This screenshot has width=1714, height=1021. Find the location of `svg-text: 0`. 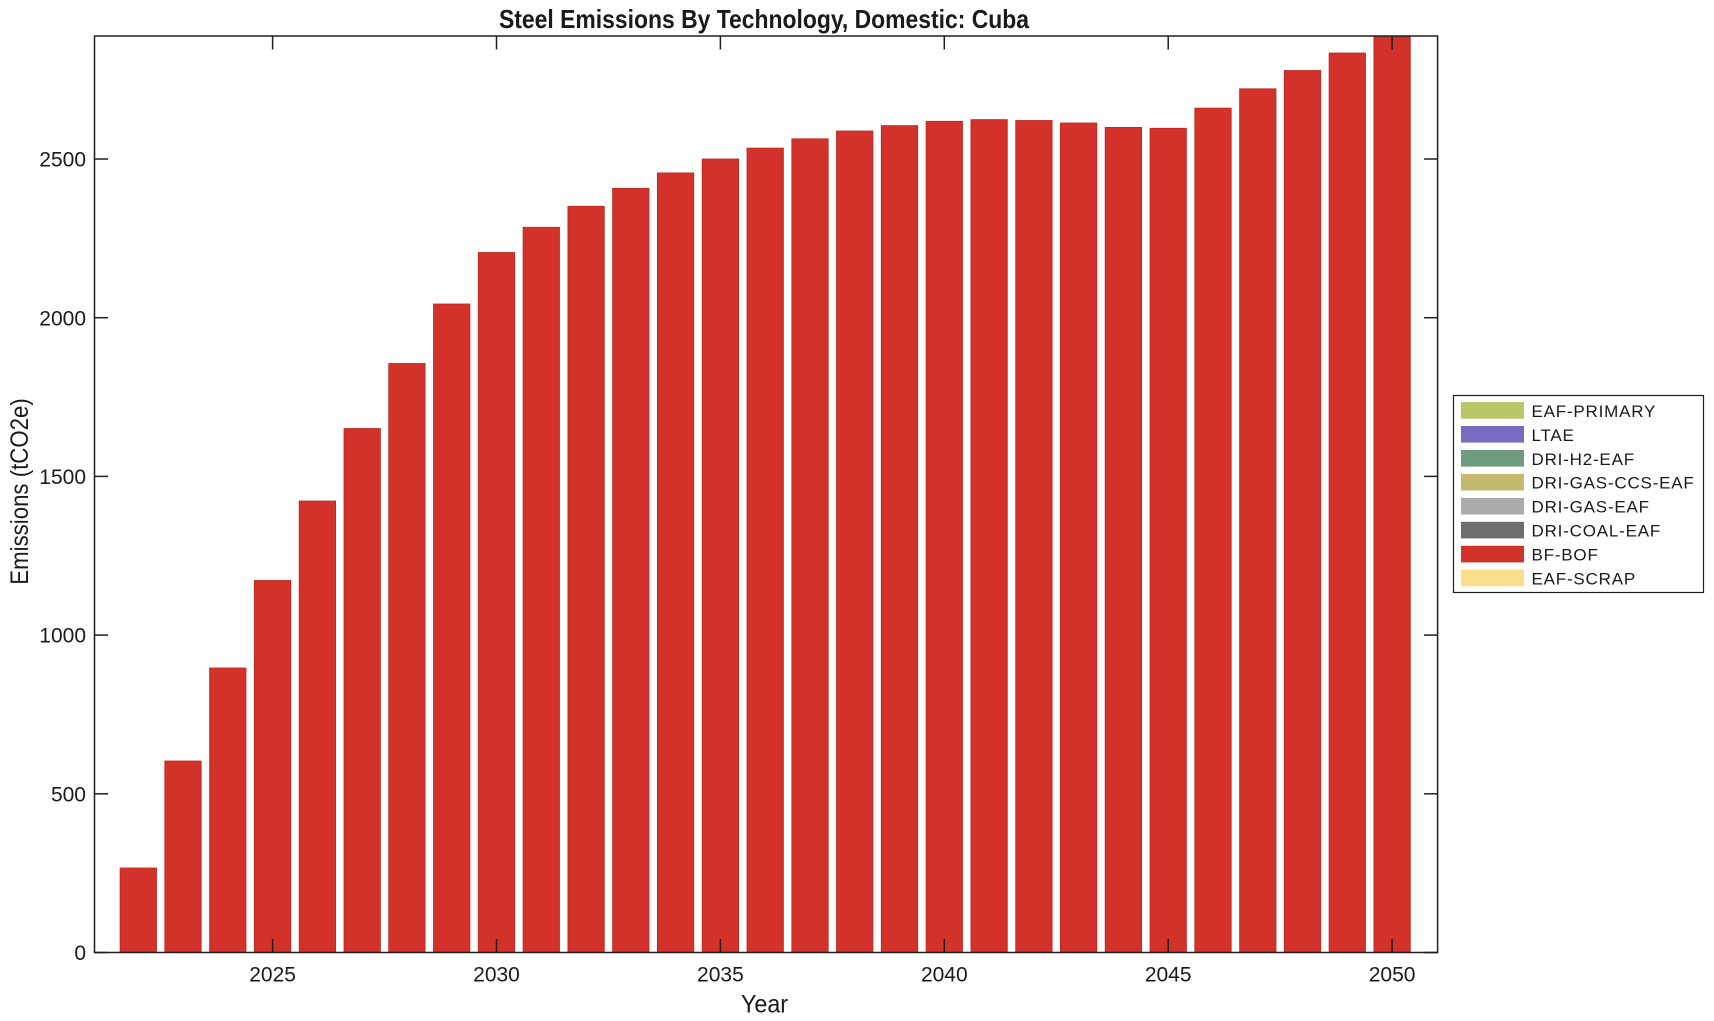

svg-text: 0 is located at coordinates (80, 953).